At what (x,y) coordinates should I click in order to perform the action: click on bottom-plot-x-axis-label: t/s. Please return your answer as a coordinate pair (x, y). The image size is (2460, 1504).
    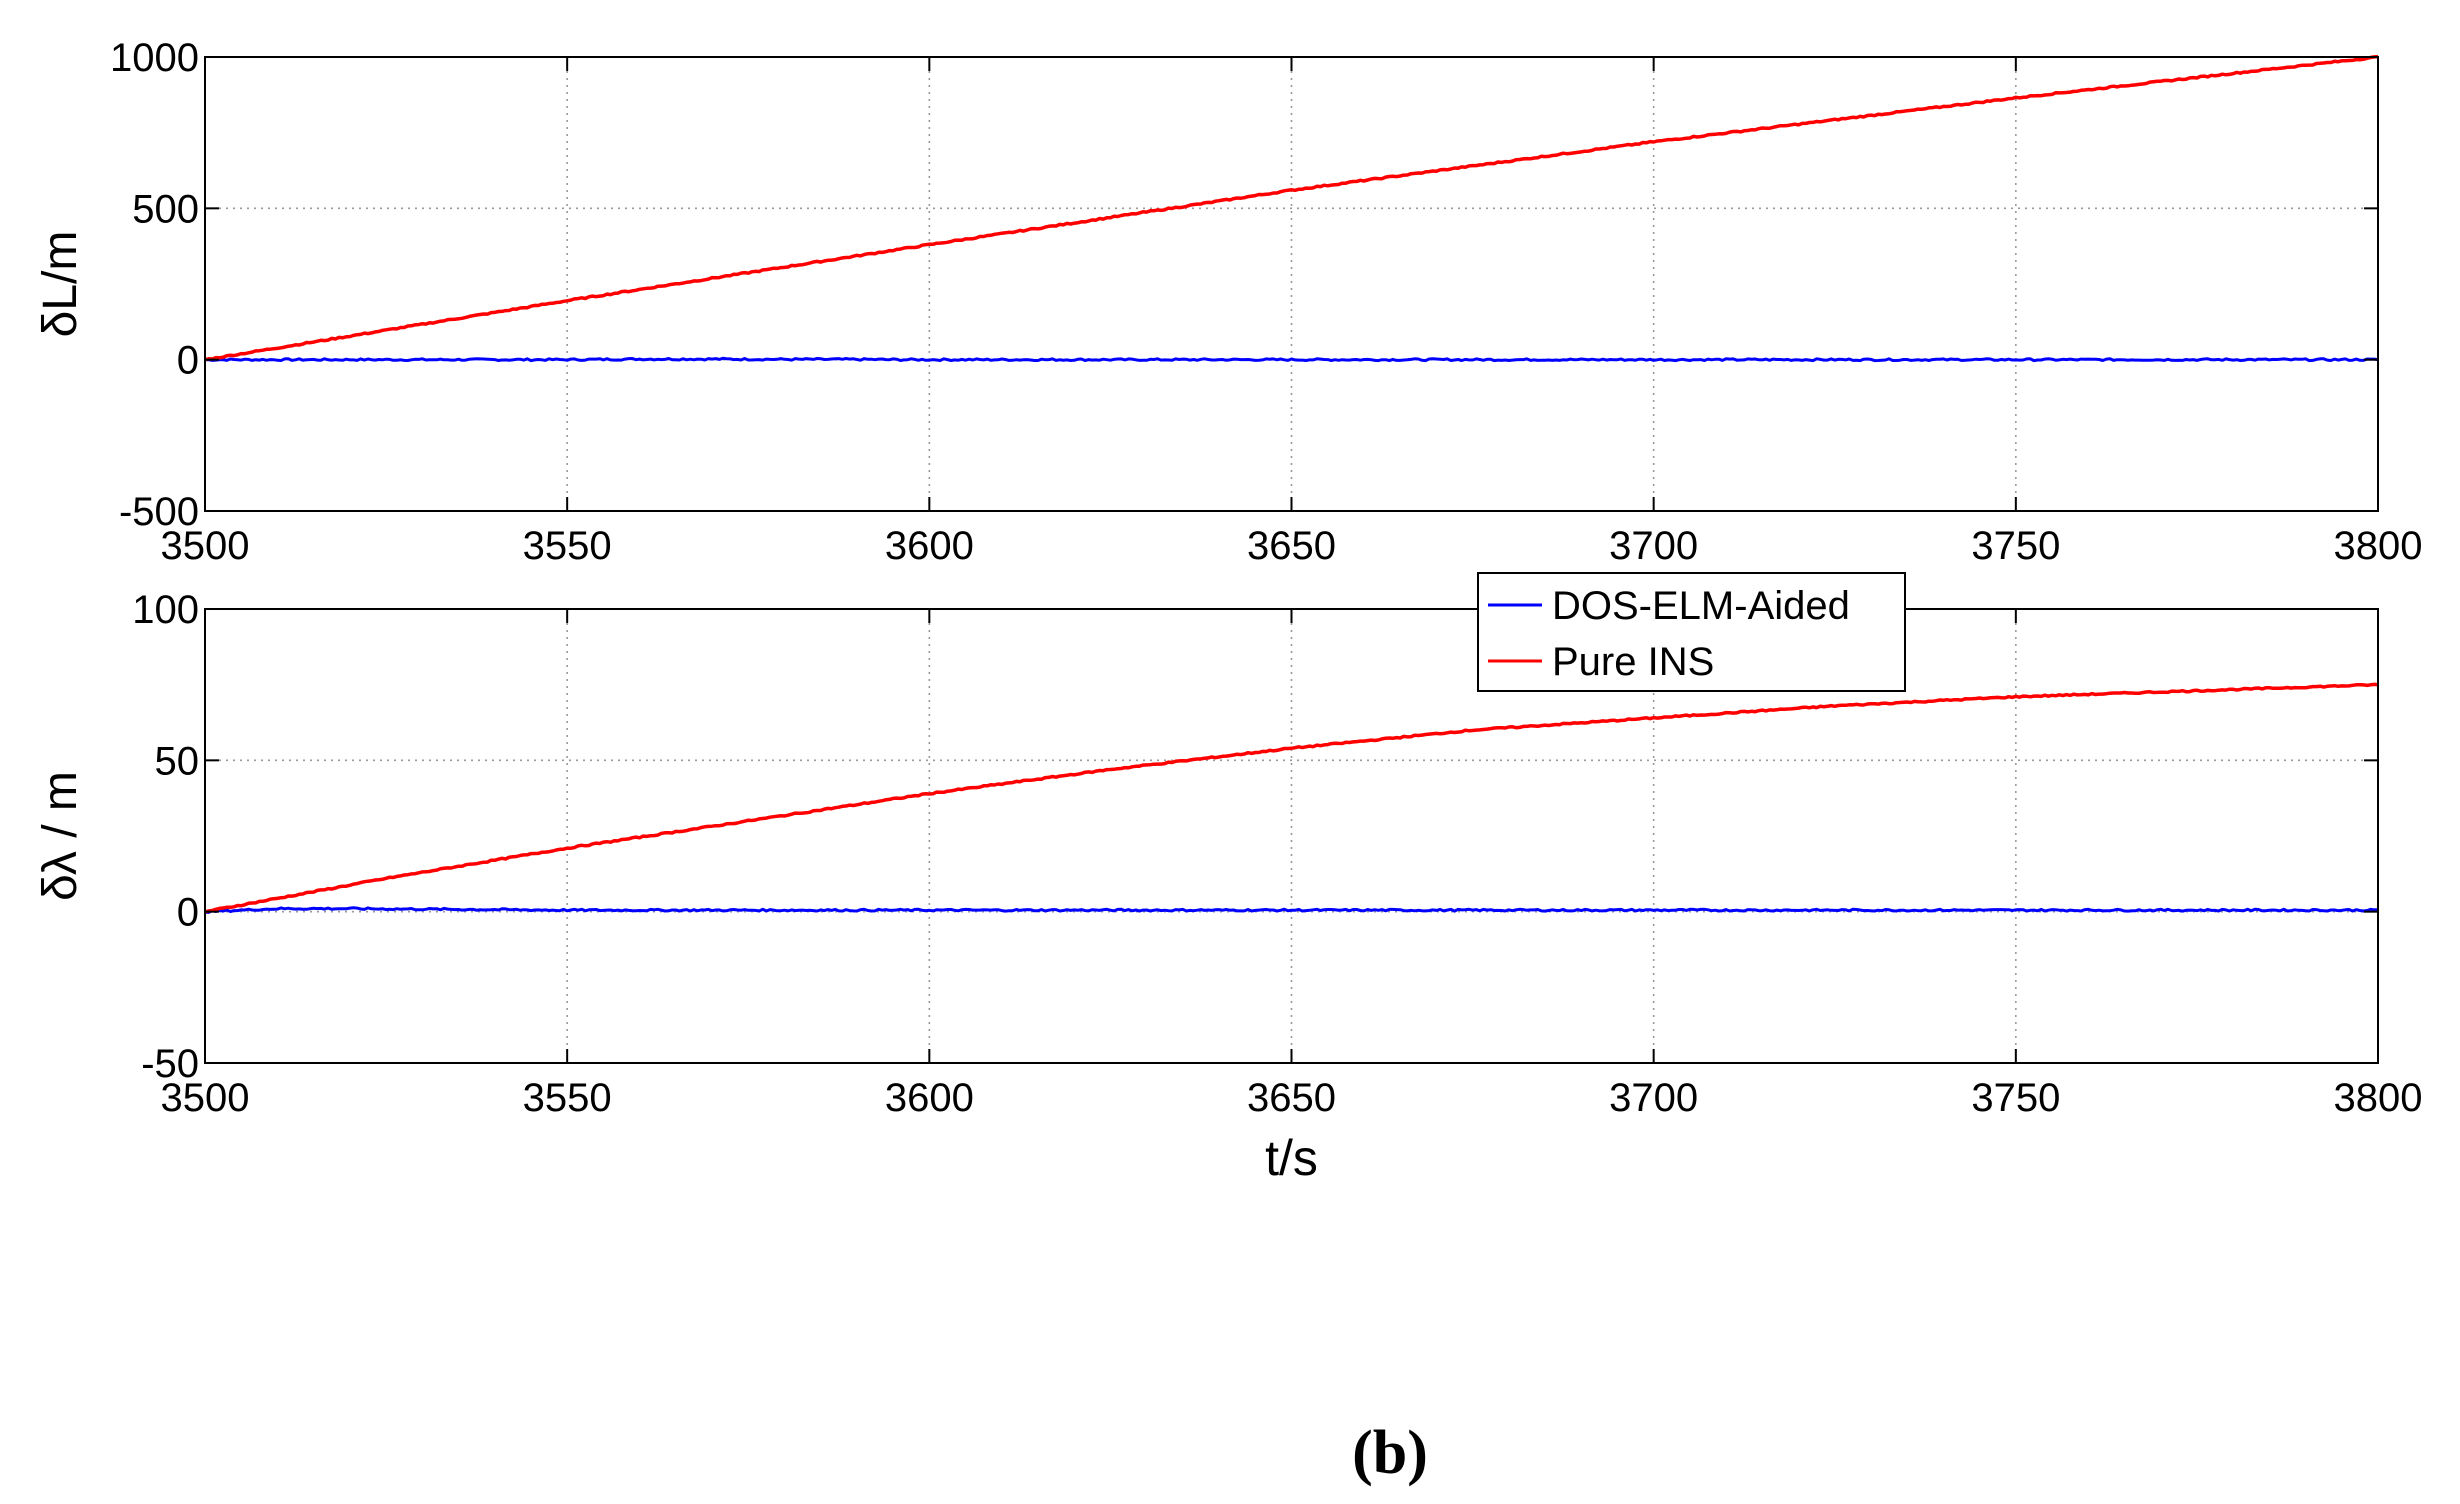
    Looking at the image, I should click on (1291, 1158).